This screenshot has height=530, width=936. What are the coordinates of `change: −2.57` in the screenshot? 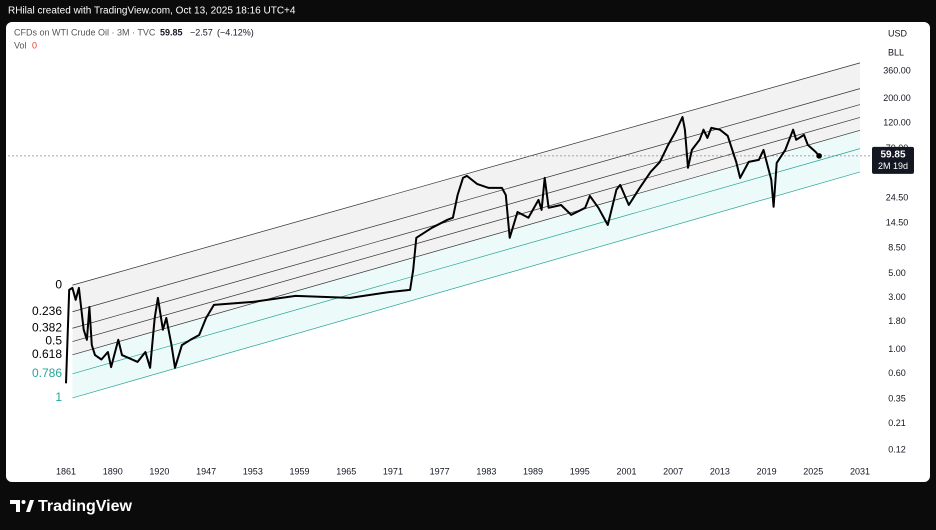 It's located at (201, 32).